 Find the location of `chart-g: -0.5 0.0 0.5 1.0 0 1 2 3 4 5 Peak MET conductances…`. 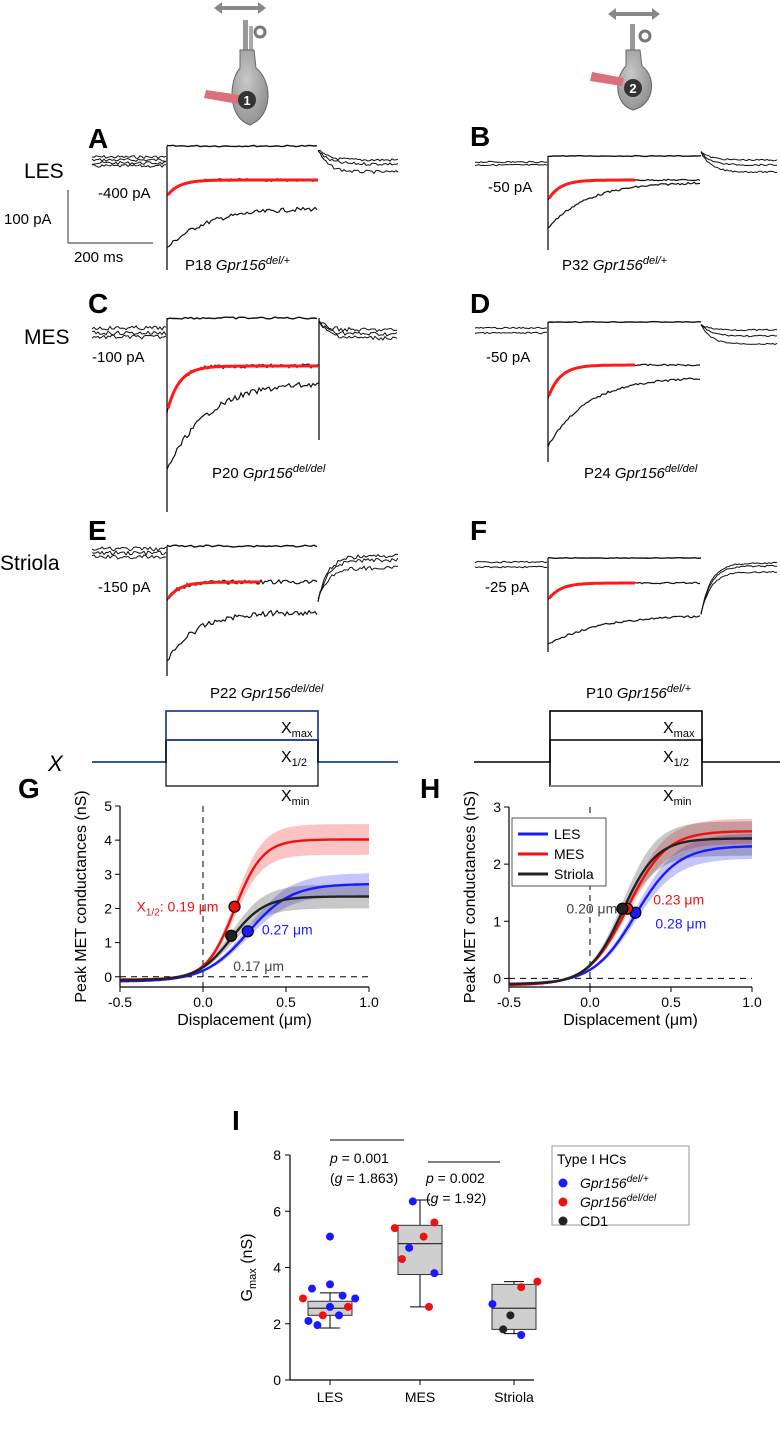

chart-g: -0.5 0.0 0.5 1.0 0 1 2 3 4 5 Peak MET conductances… is located at coordinates (226, 909).